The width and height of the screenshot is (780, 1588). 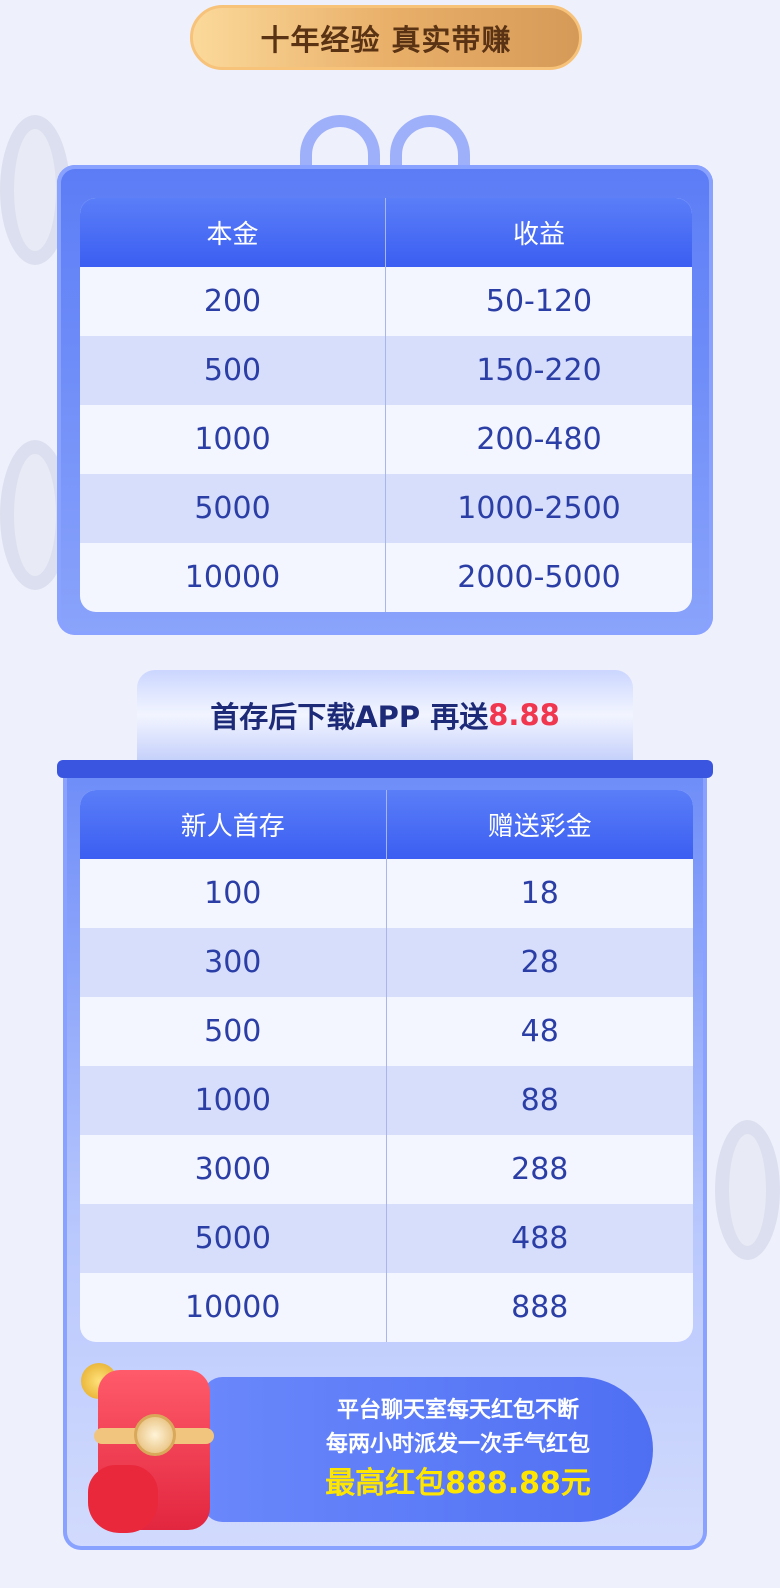 I want to click on promo-max-amount: 最高红包888.88元, so click(x=458, y=1483).